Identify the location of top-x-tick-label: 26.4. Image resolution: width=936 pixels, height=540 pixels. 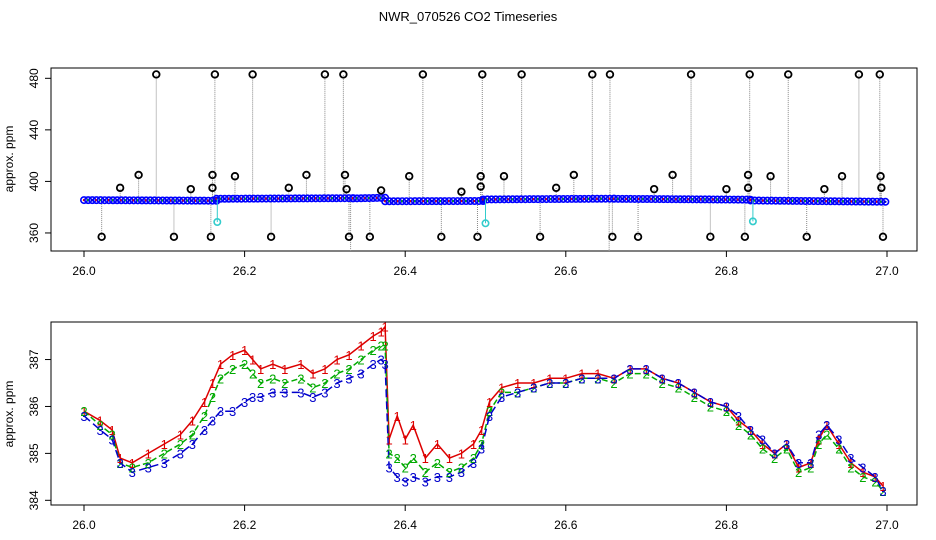
(406, 271).